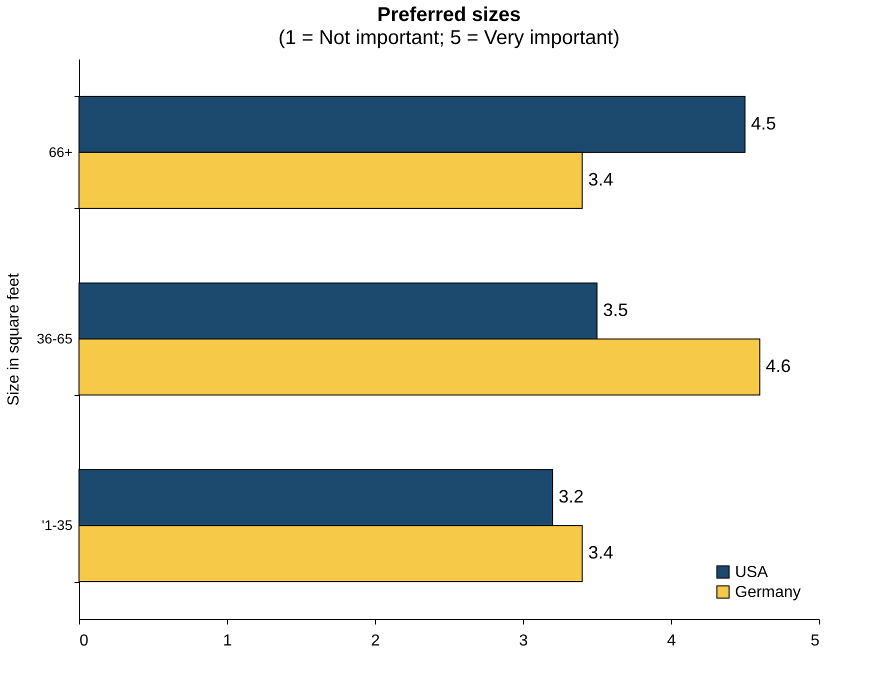 The height and width of the screenshot is (695, 877). Describe the element at coordinates (14, 339) in the screenshot. I see `y-axis-title: Size in square feet` at that location.